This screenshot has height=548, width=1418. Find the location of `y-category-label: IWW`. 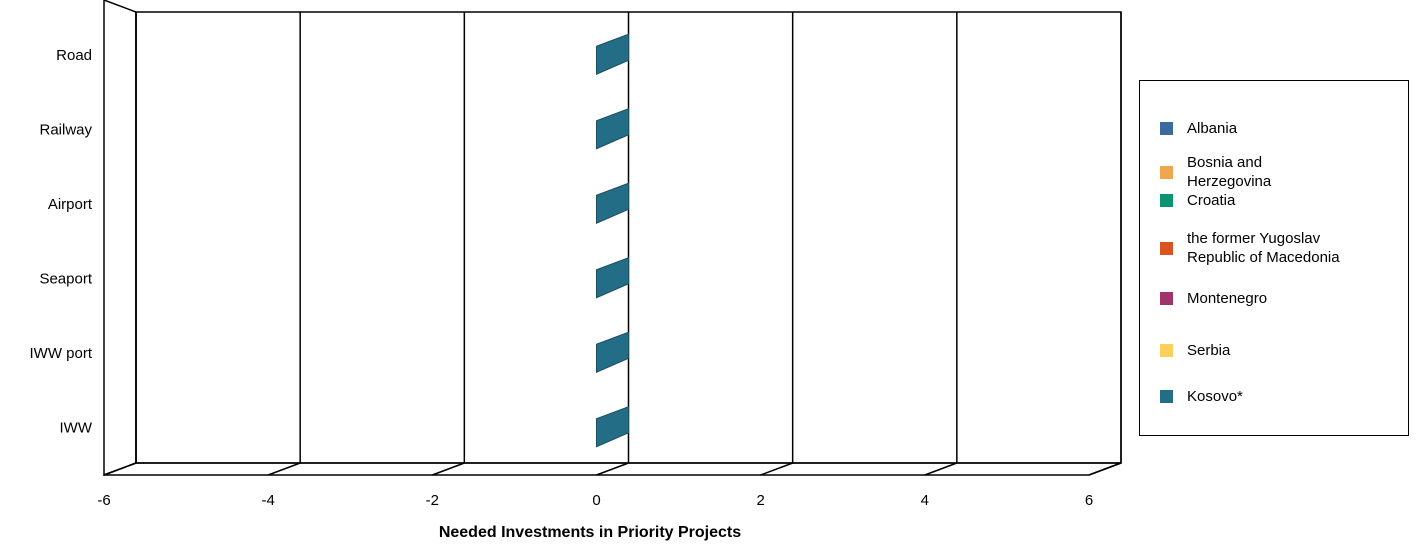

y-category-label: IWW is located at coordinates (76, 428).